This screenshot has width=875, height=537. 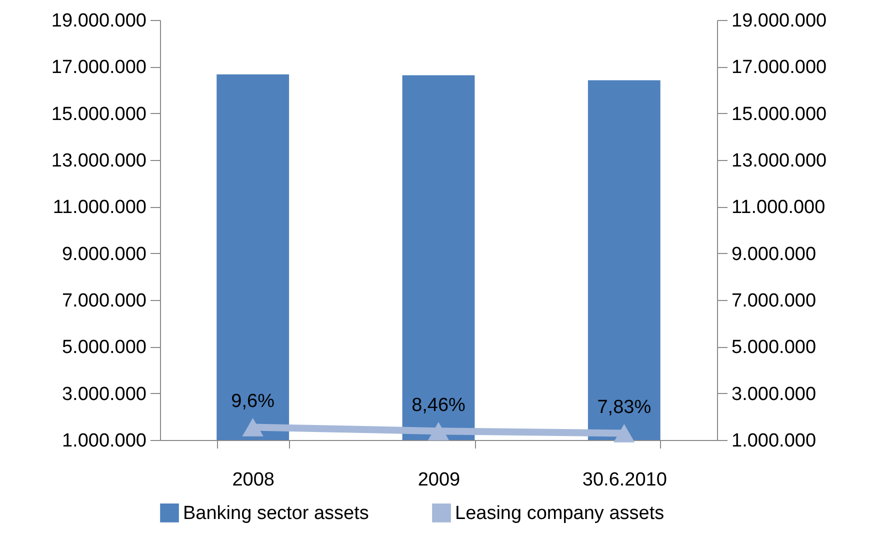 I want to click on y2-tick-label: 17.000.000, so click(x=779, y=67).